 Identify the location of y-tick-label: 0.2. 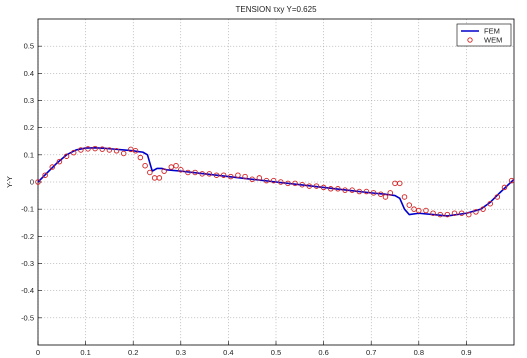
(29, 127).